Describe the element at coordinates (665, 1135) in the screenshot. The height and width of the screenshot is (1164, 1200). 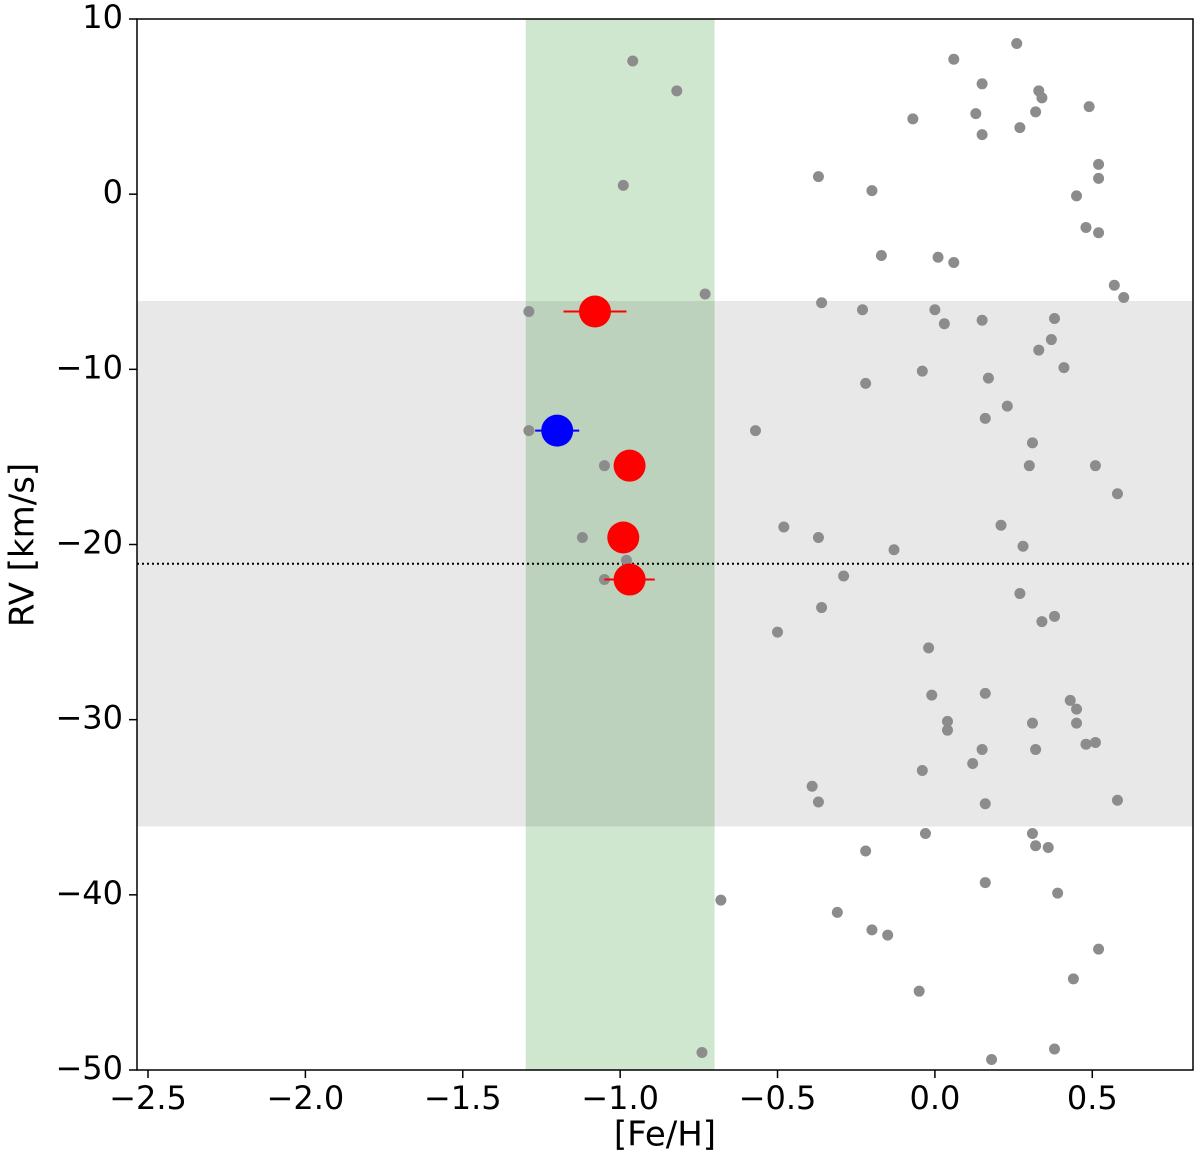
I see `x-axis-label: [Fe/H]` at that location.